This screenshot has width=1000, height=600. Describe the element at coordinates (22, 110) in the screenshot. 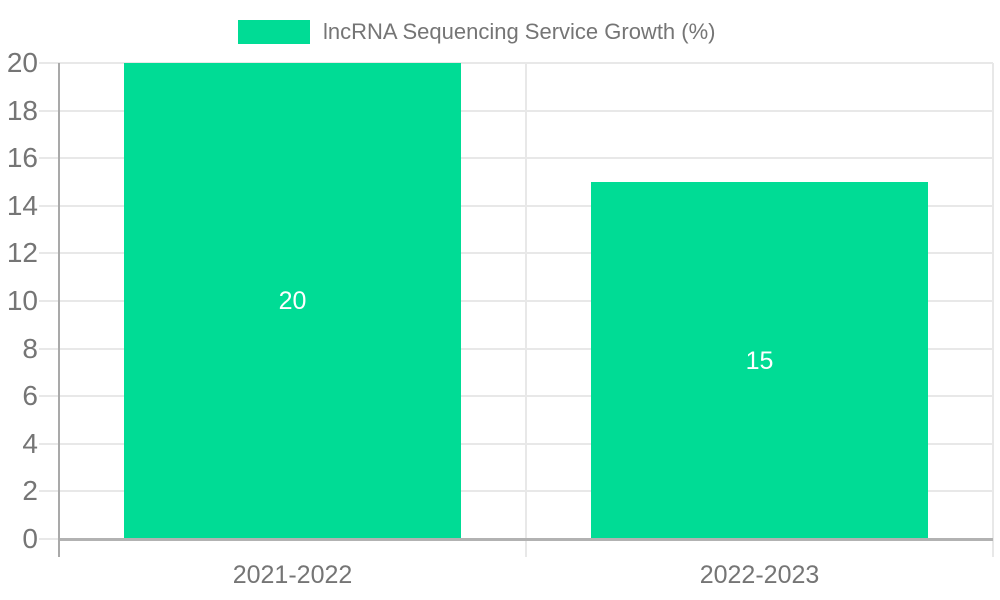

I see `y-axis-tick-label: 18` at that location.